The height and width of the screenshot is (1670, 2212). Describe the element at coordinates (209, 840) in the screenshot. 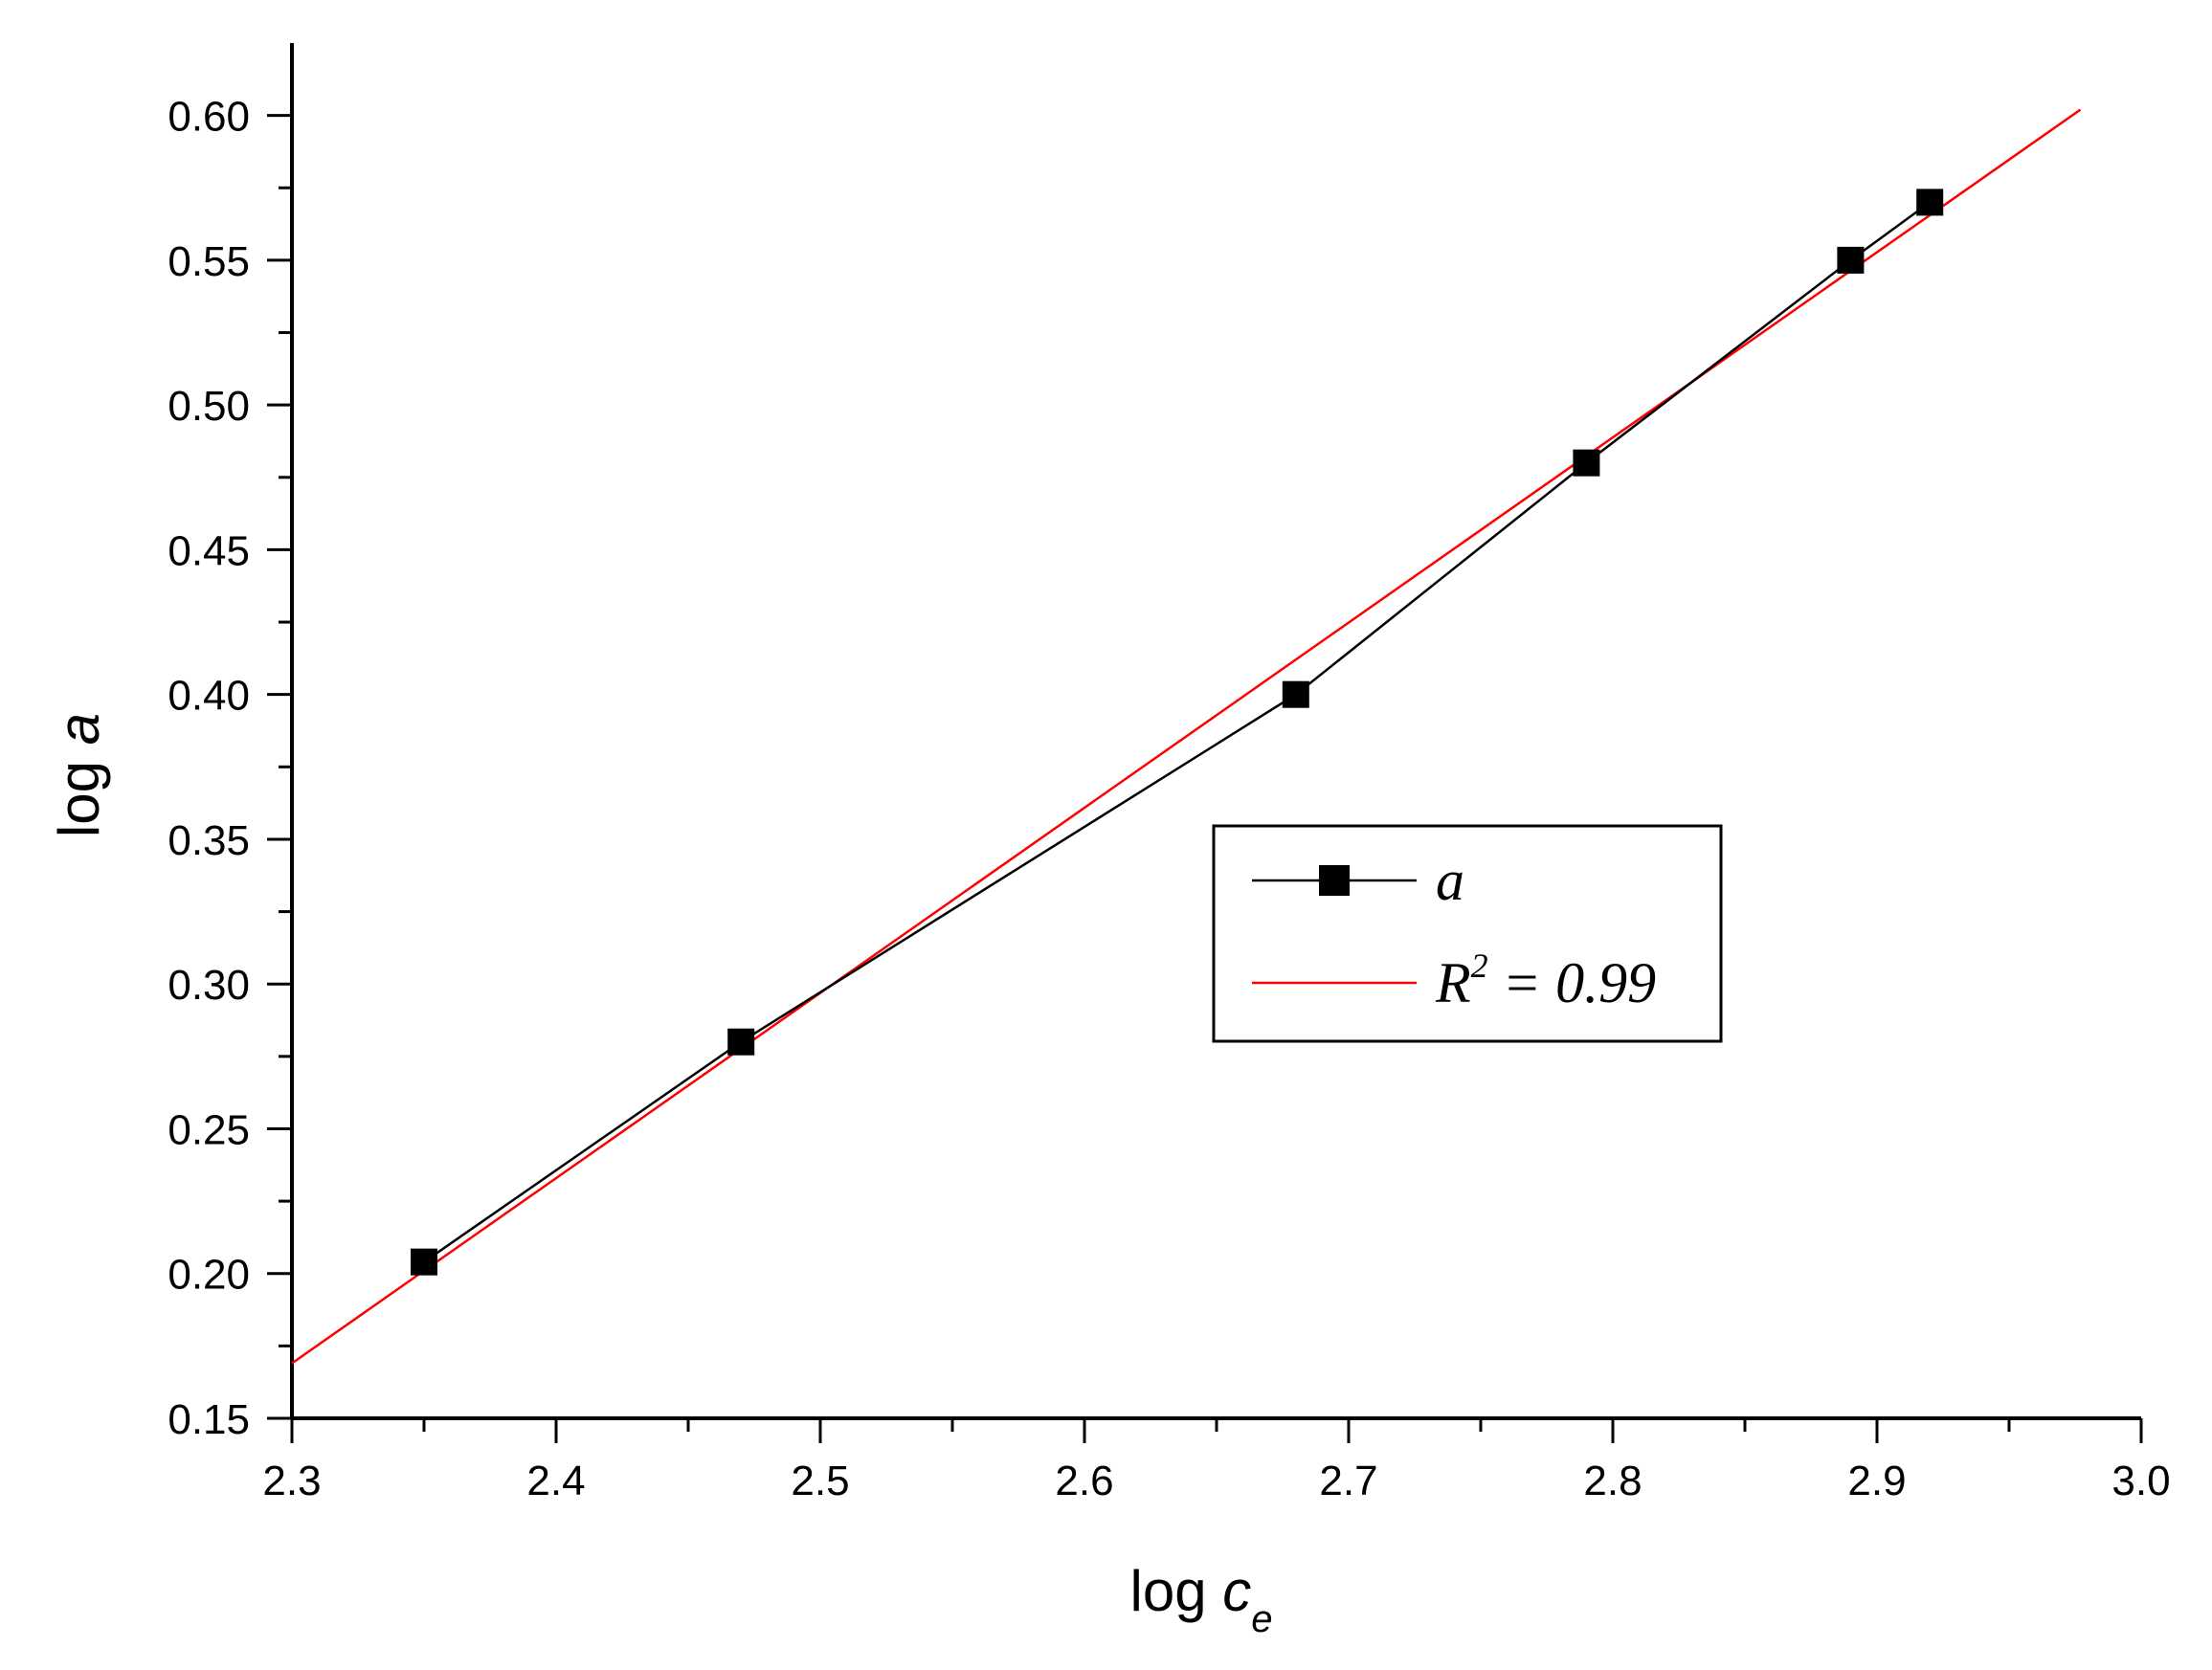

I see `y-tick-label: 0.35` at that location.